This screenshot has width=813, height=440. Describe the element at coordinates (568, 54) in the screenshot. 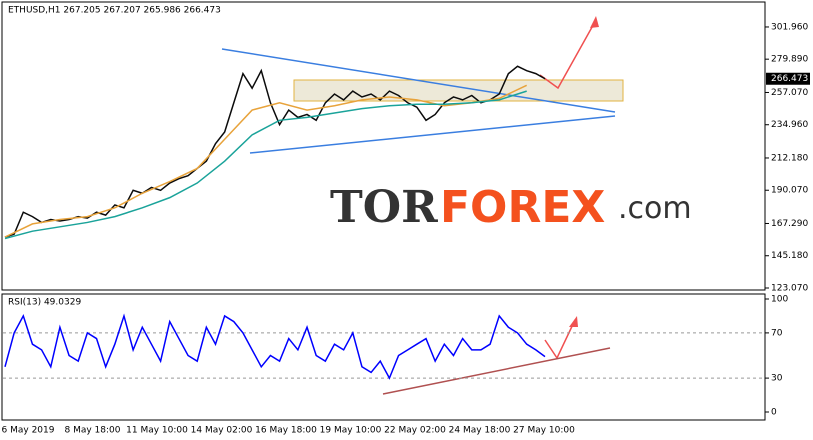

I see `forecast-arrow` at that location.